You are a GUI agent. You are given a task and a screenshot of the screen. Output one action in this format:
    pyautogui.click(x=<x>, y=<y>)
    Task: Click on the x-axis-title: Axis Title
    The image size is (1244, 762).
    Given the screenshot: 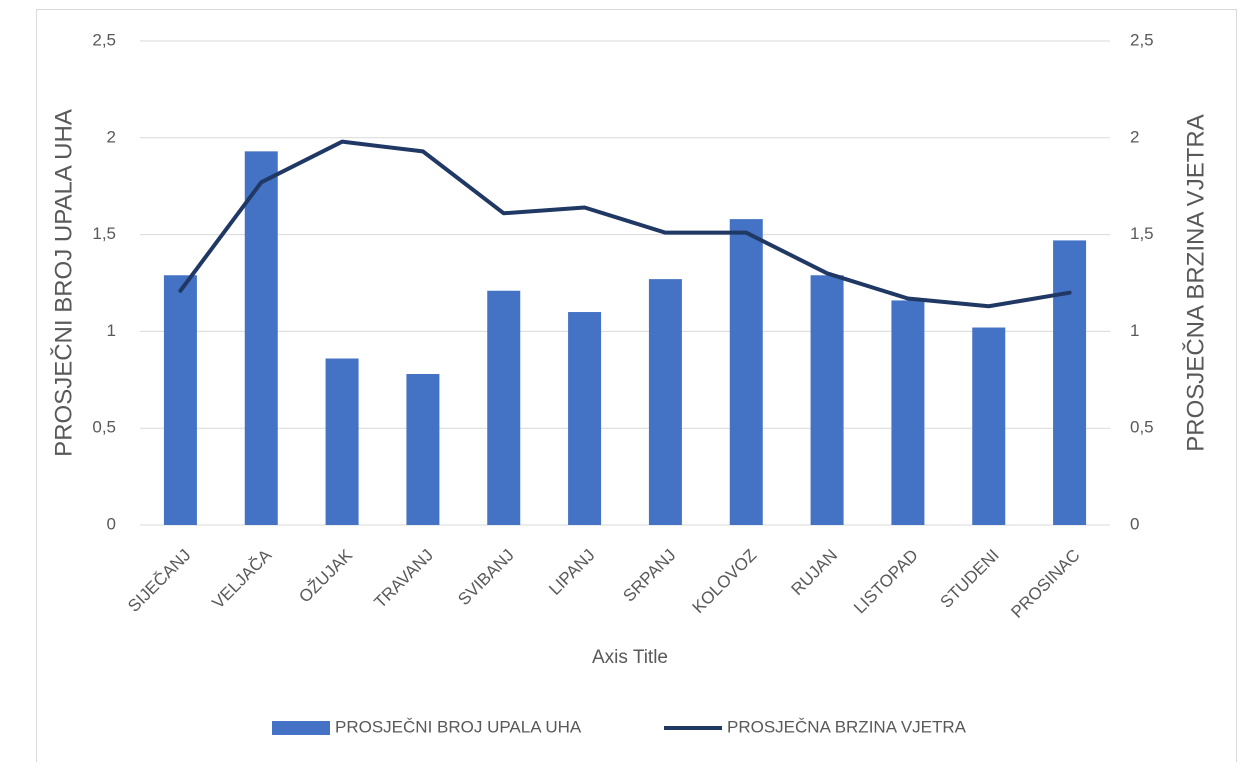 What is the action you would take?
    pyautogui.click(x=630, y=657)
    